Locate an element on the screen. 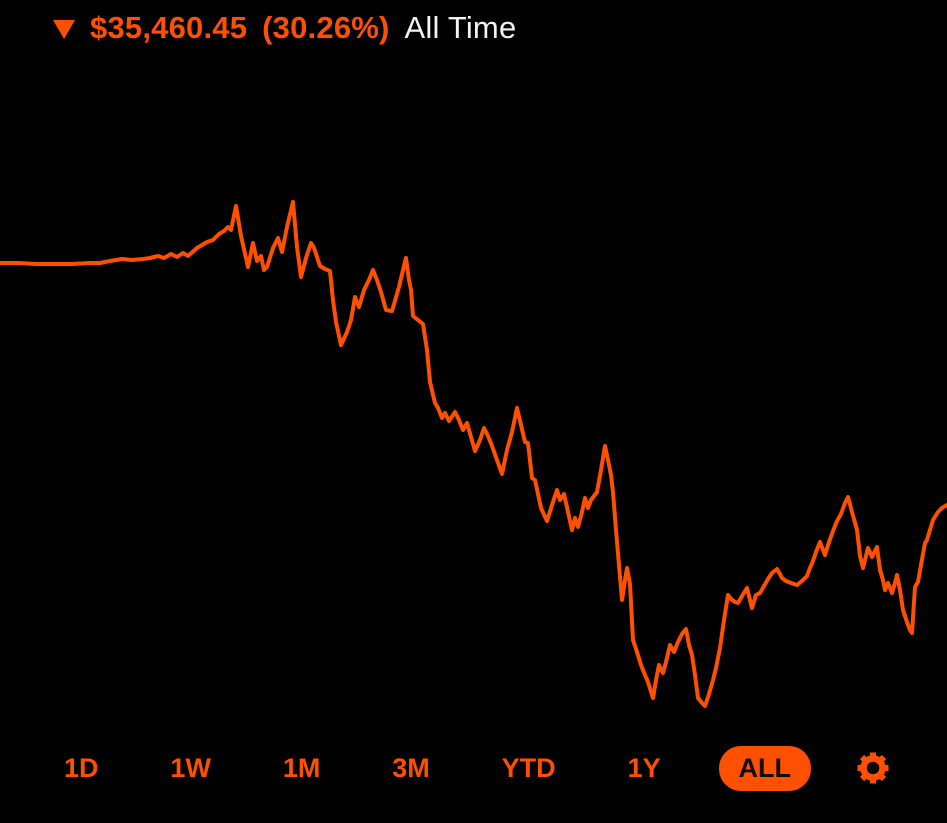  range-button-1m: 1M is located at coordinates (302, 768).